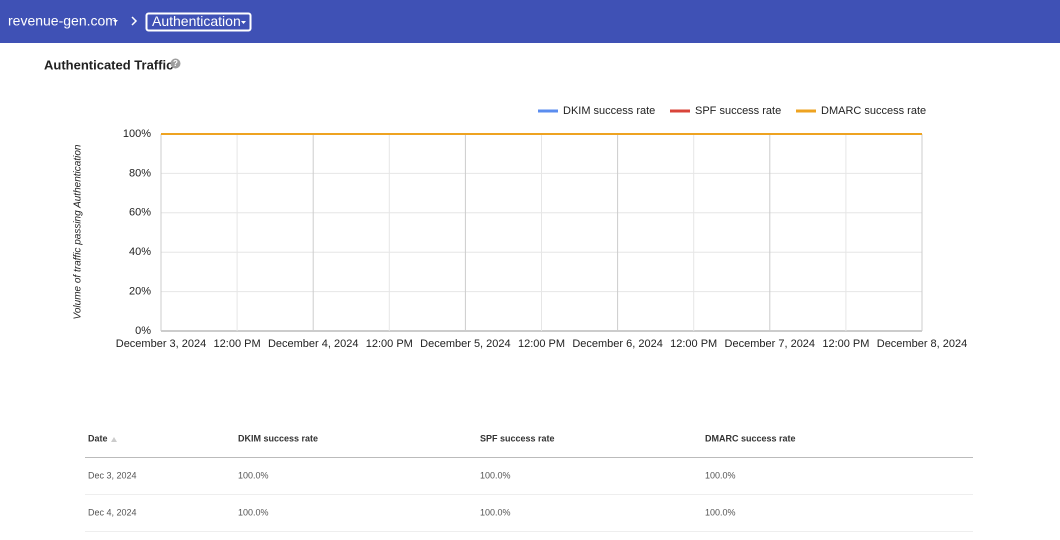 This screenshot has width=1060, height=540. I want to click on legend-label: DMARC success rate, so click(873, 111).